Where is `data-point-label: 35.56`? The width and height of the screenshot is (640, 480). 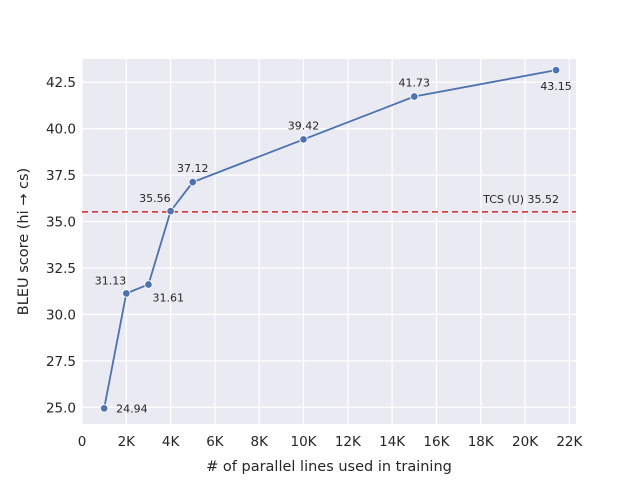
data-point-label: 35.56 is located at coordinates (155, 198).